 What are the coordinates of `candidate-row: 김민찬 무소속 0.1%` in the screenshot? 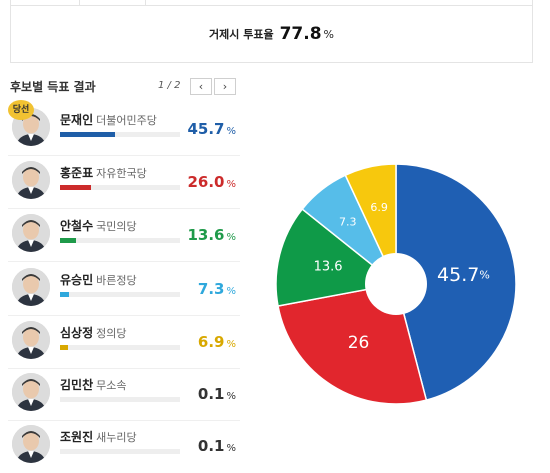 It's located at (124, 396).